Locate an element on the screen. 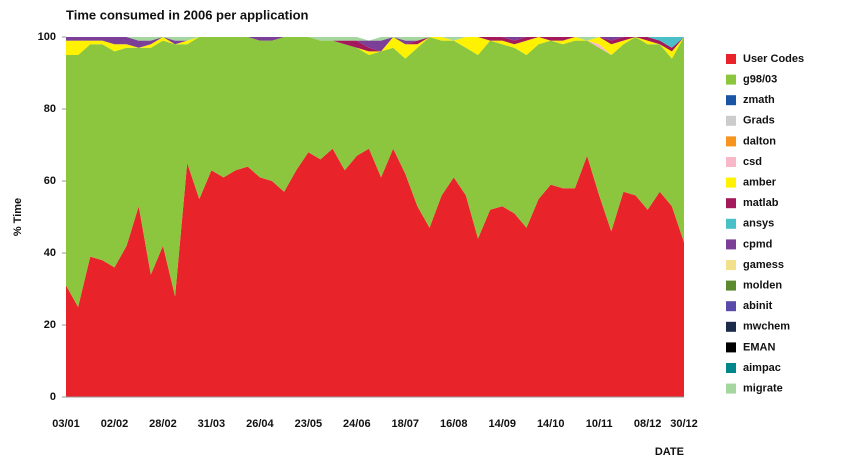 This screenshot has height=461, width=846. legend-label: gamess is located at coordinates (763, 265).